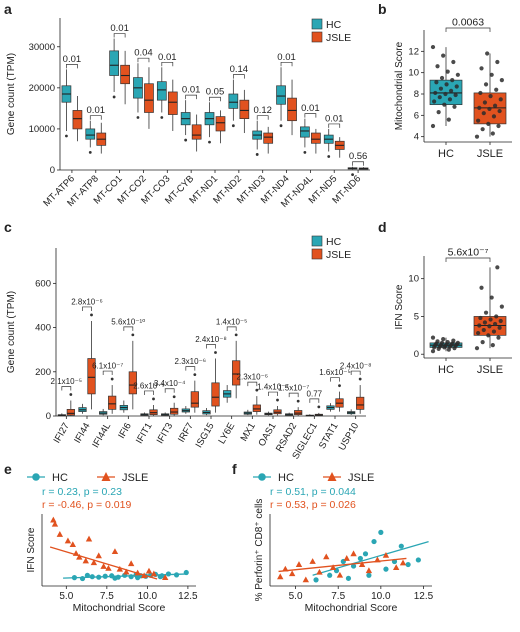 The height and width of the screenshot is (632, 520). What do you see at coordinates (101, 435) in the screenshot?
I see `chart-c-x-tick-label: IFI44L` at bounding box center [101, 435].